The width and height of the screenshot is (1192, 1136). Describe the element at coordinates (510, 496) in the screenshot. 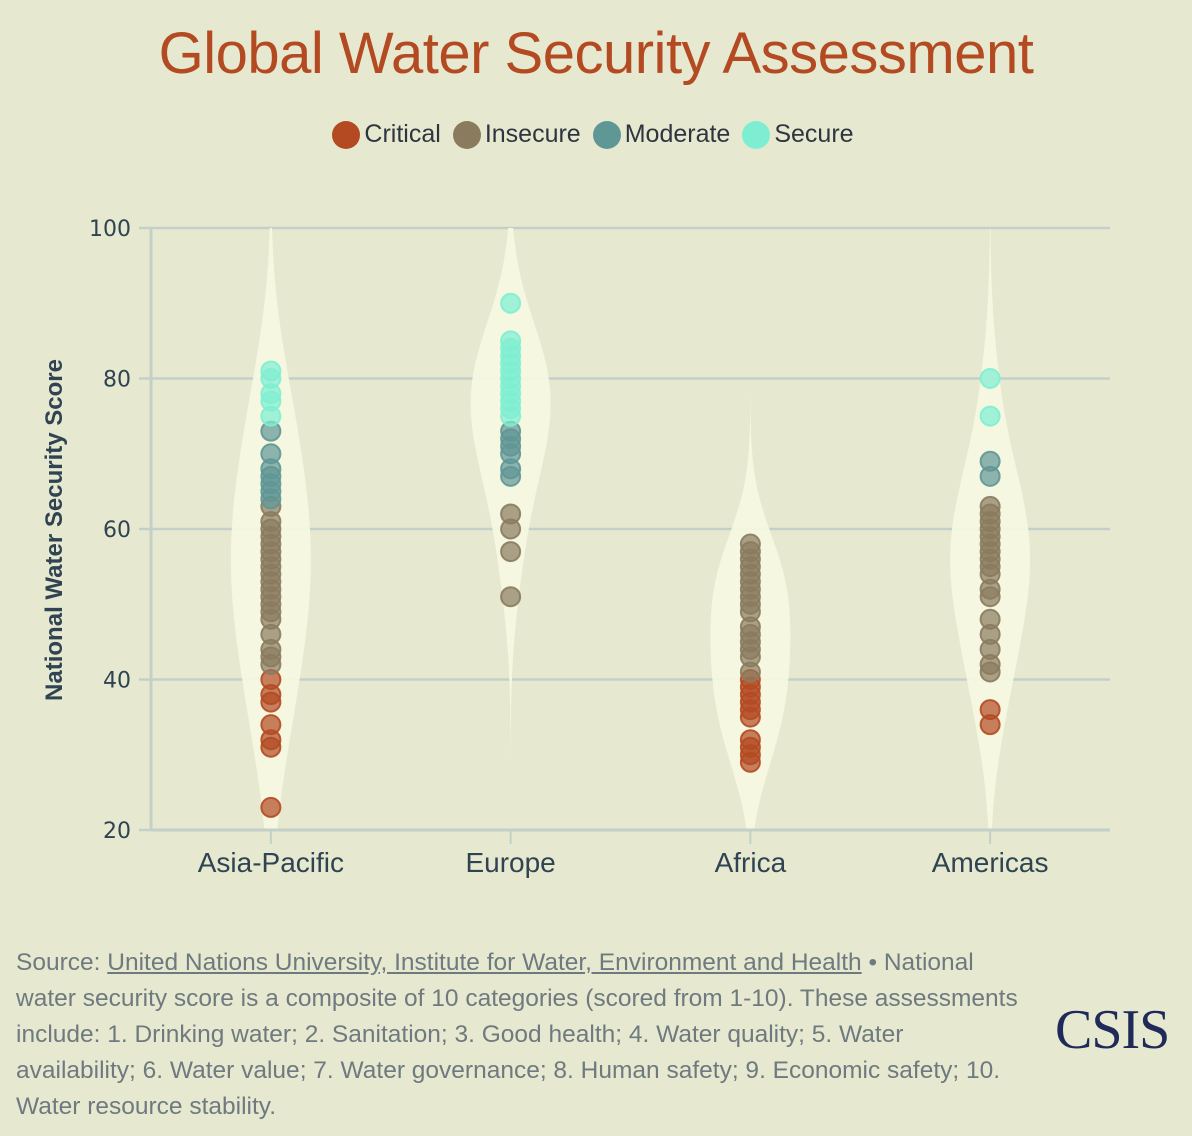

I see `violin-europe` at that location.